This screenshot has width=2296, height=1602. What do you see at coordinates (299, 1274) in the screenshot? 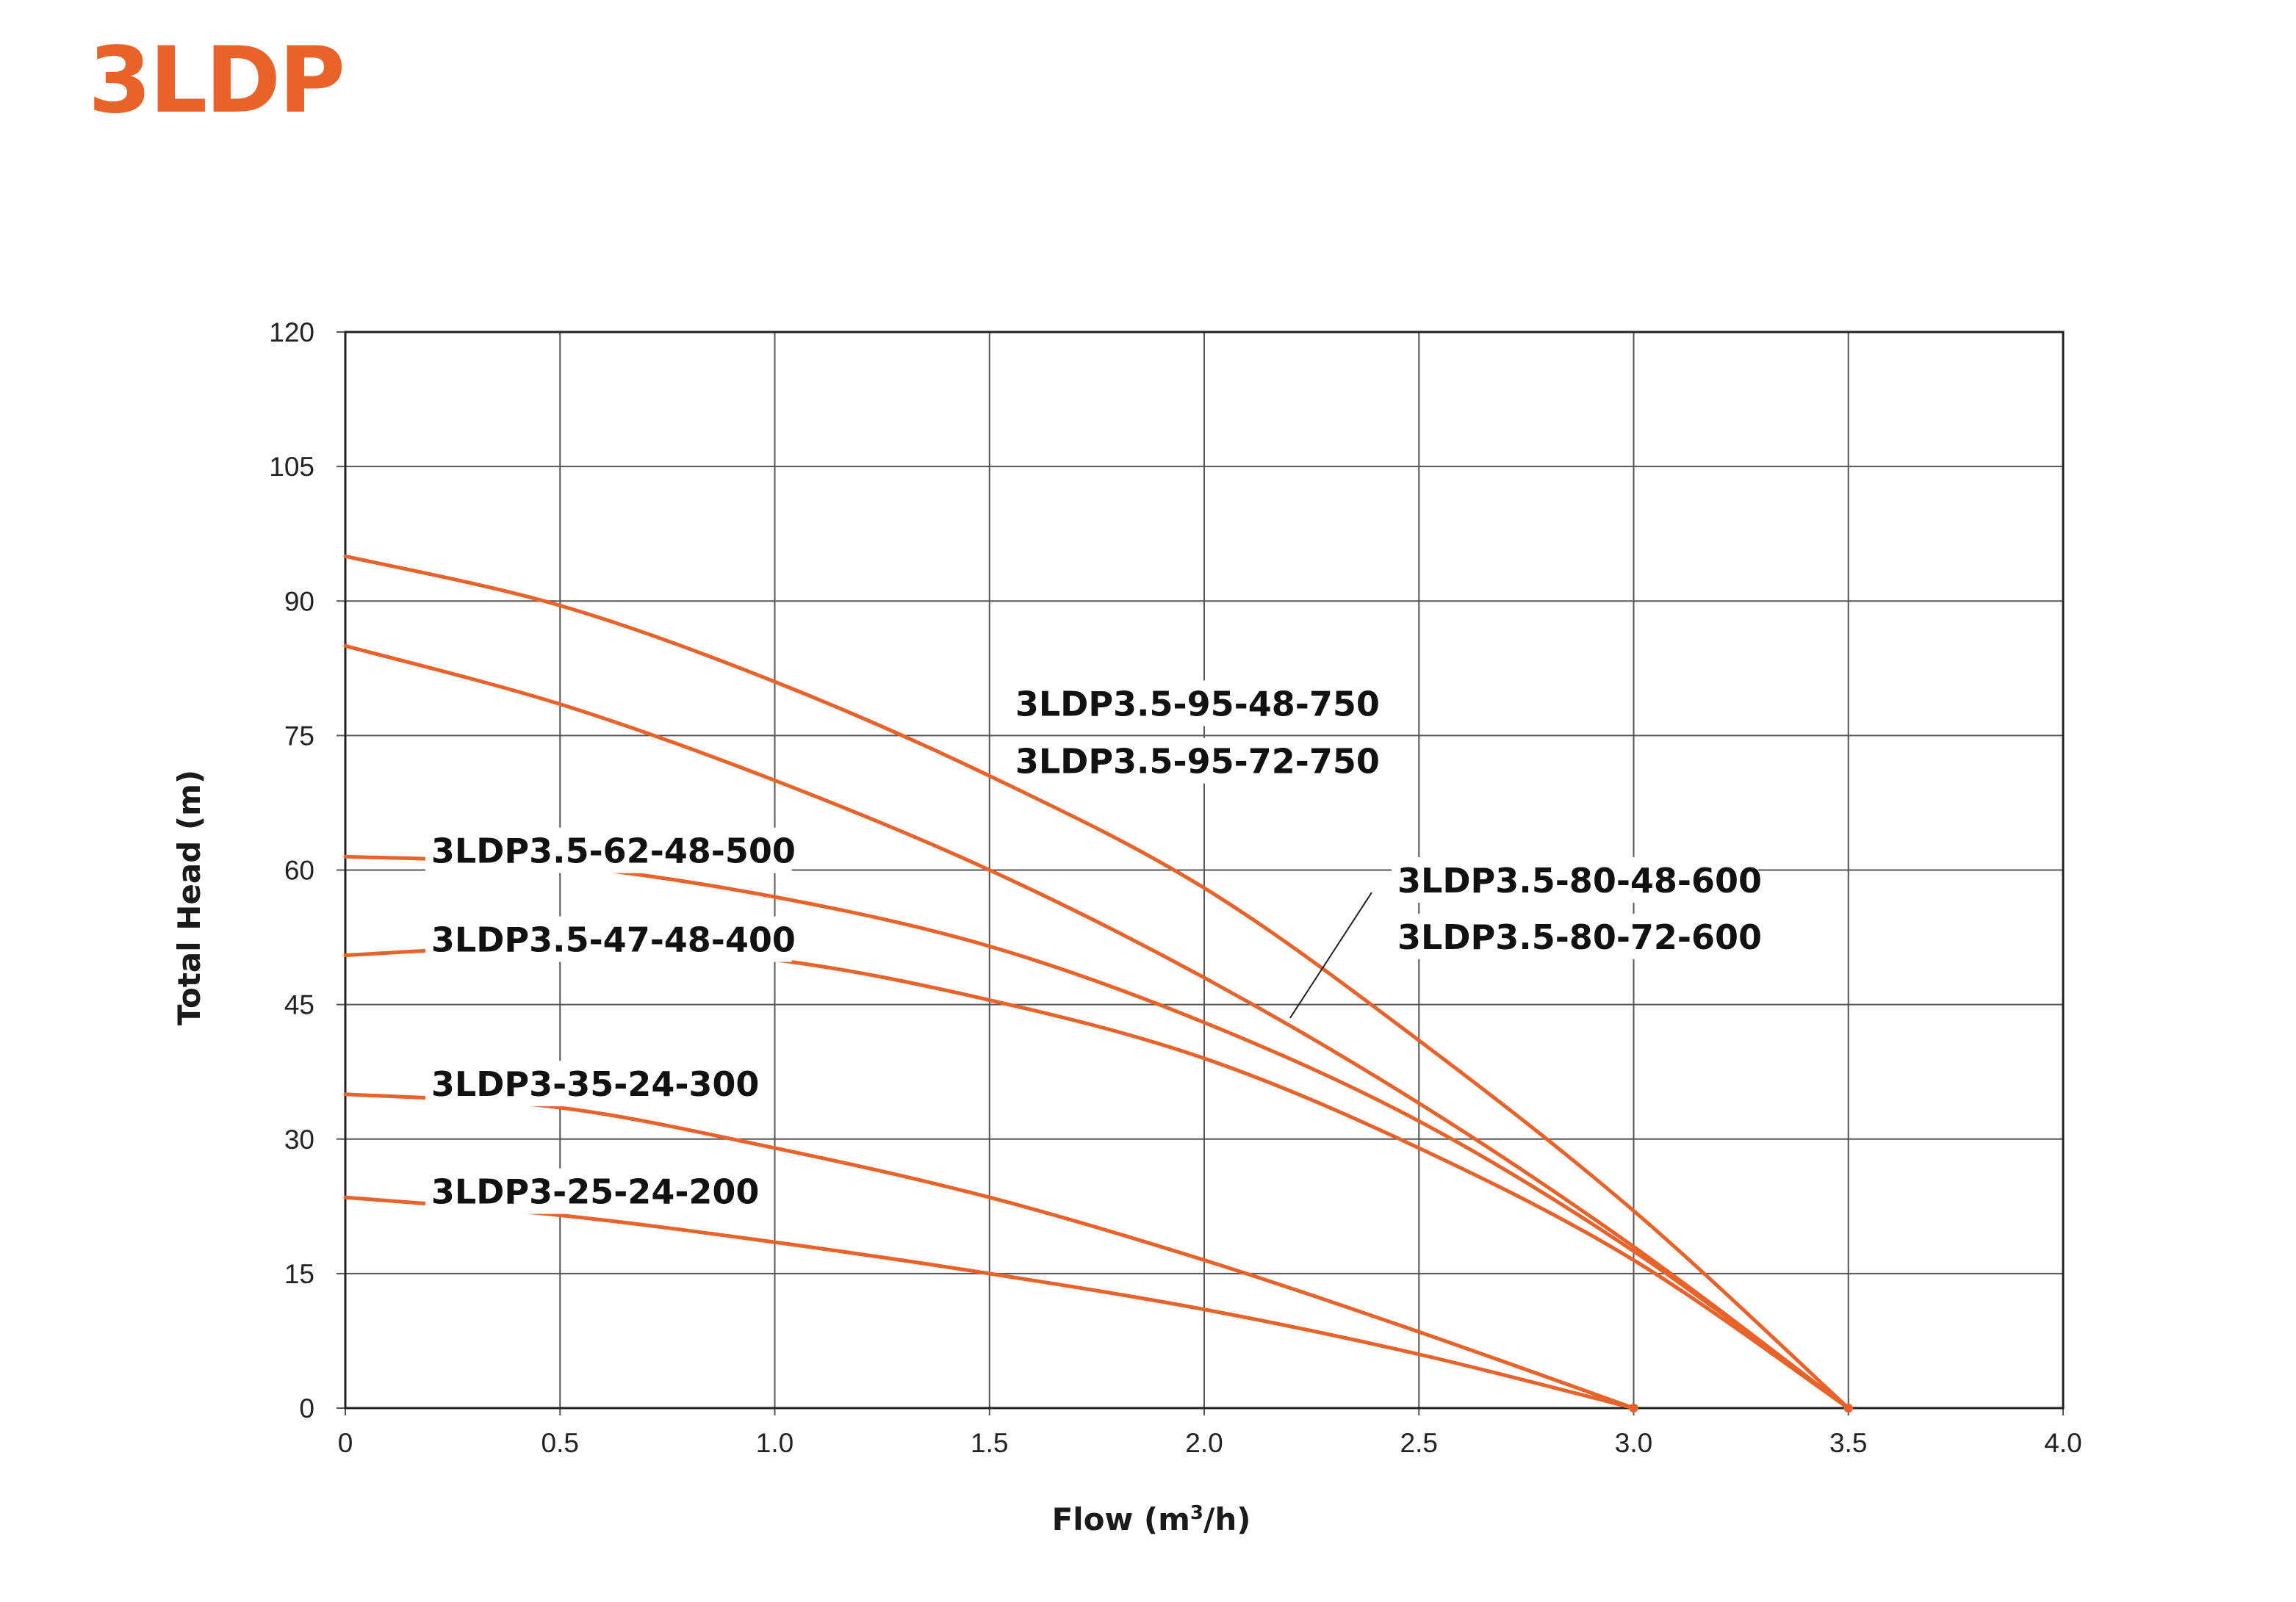
I see `y-tick-label: 15` at bounding box center [299, 1274].